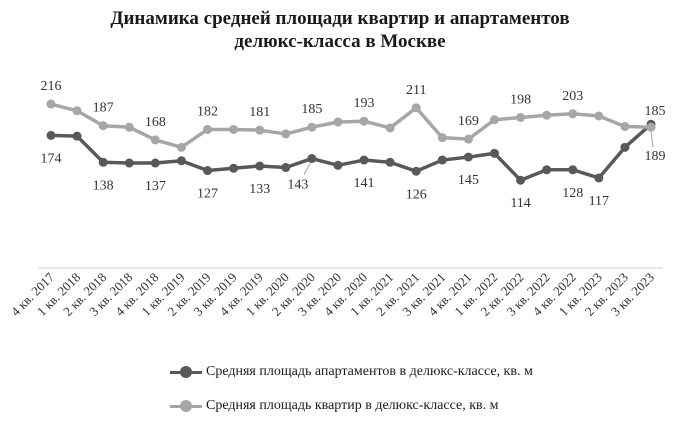  I want to click on data-label-flats: 187, so click(103, 108).